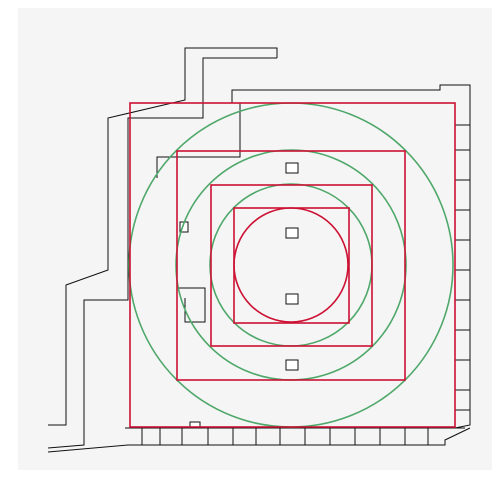  I want to click on zone-square, so click(291, 265).